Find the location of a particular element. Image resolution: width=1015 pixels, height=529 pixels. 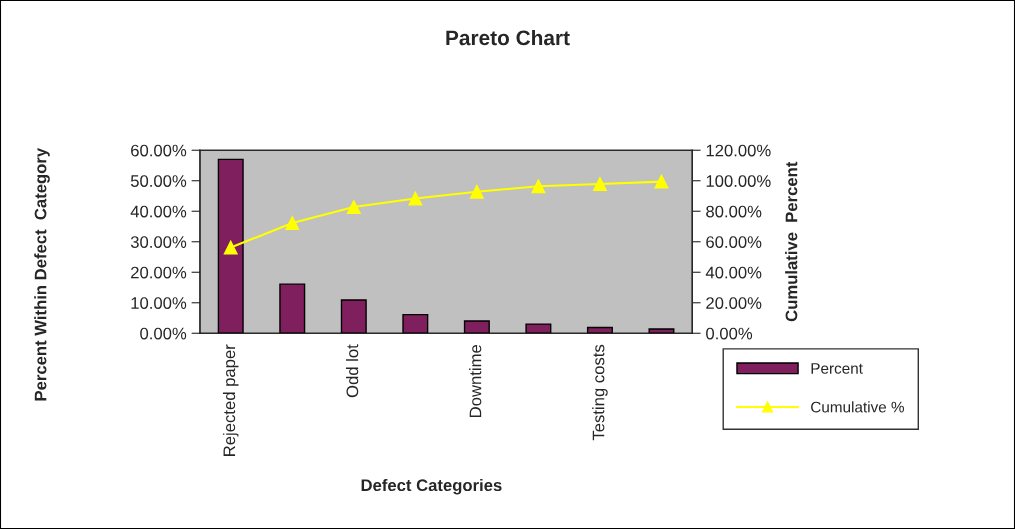

y2-tick-label: 80.00% is located at coordinates (734, 211).